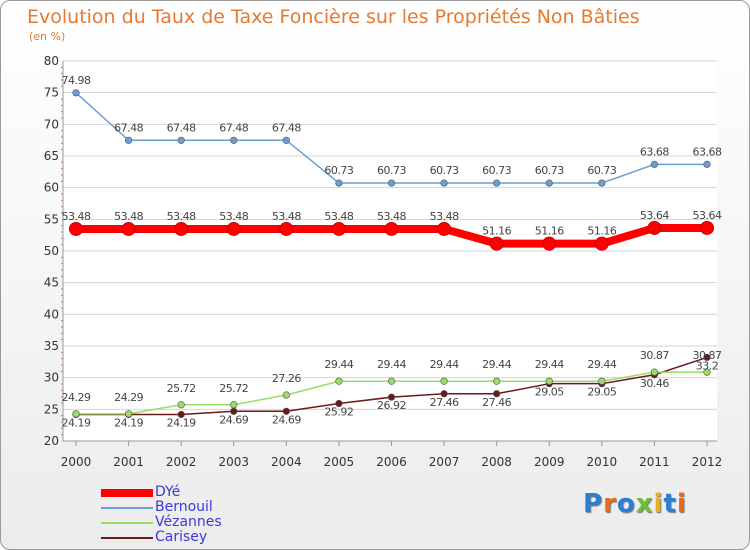 Image resolution: width=750 pixels, height=550 pixels. What do you see at coordinates (707, 365) in the screenshot?
I see `data-label: 33.2` at bounding box center [707, 365].